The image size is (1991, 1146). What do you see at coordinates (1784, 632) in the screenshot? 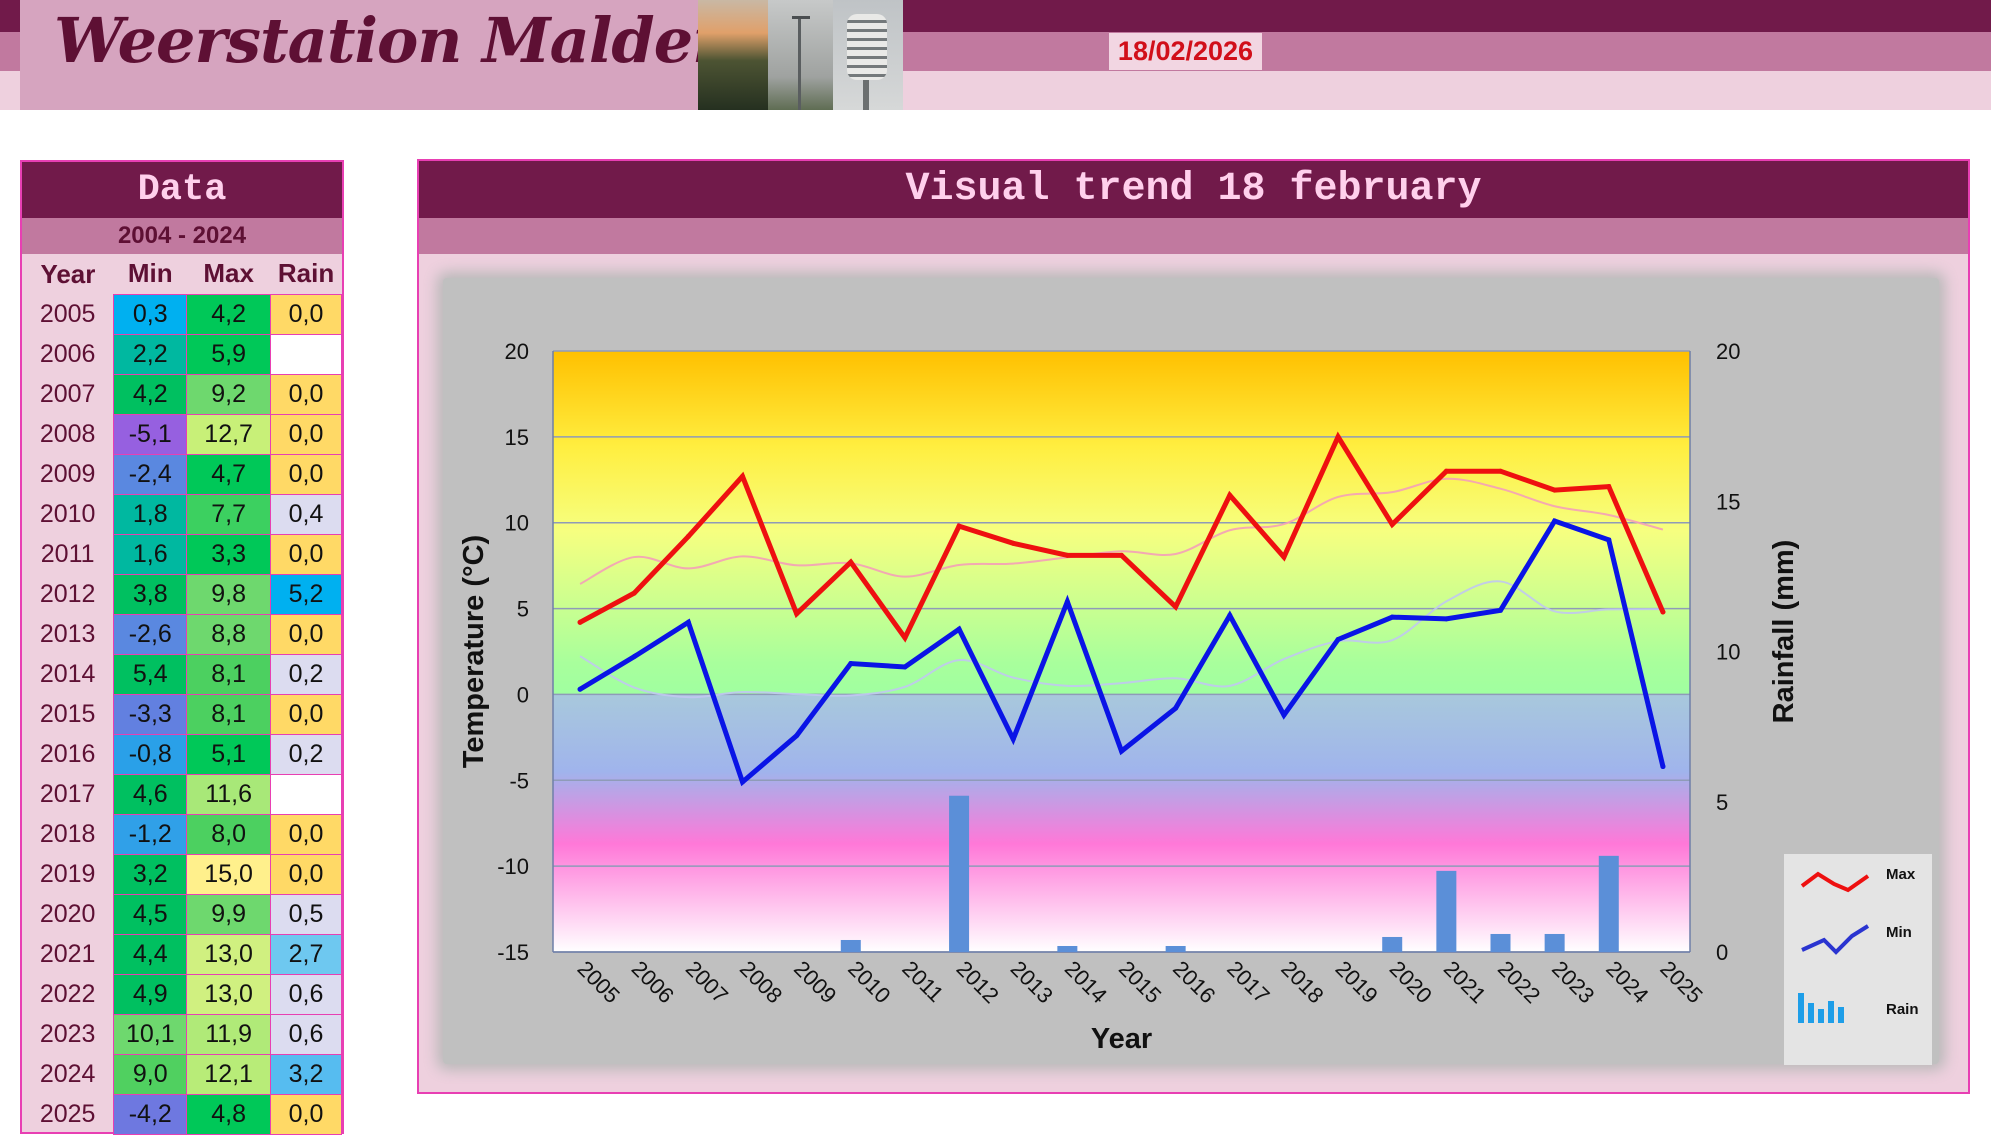
I see `y2-axis-title: Rainfall (mm)` at bounding box center [1784, 632].